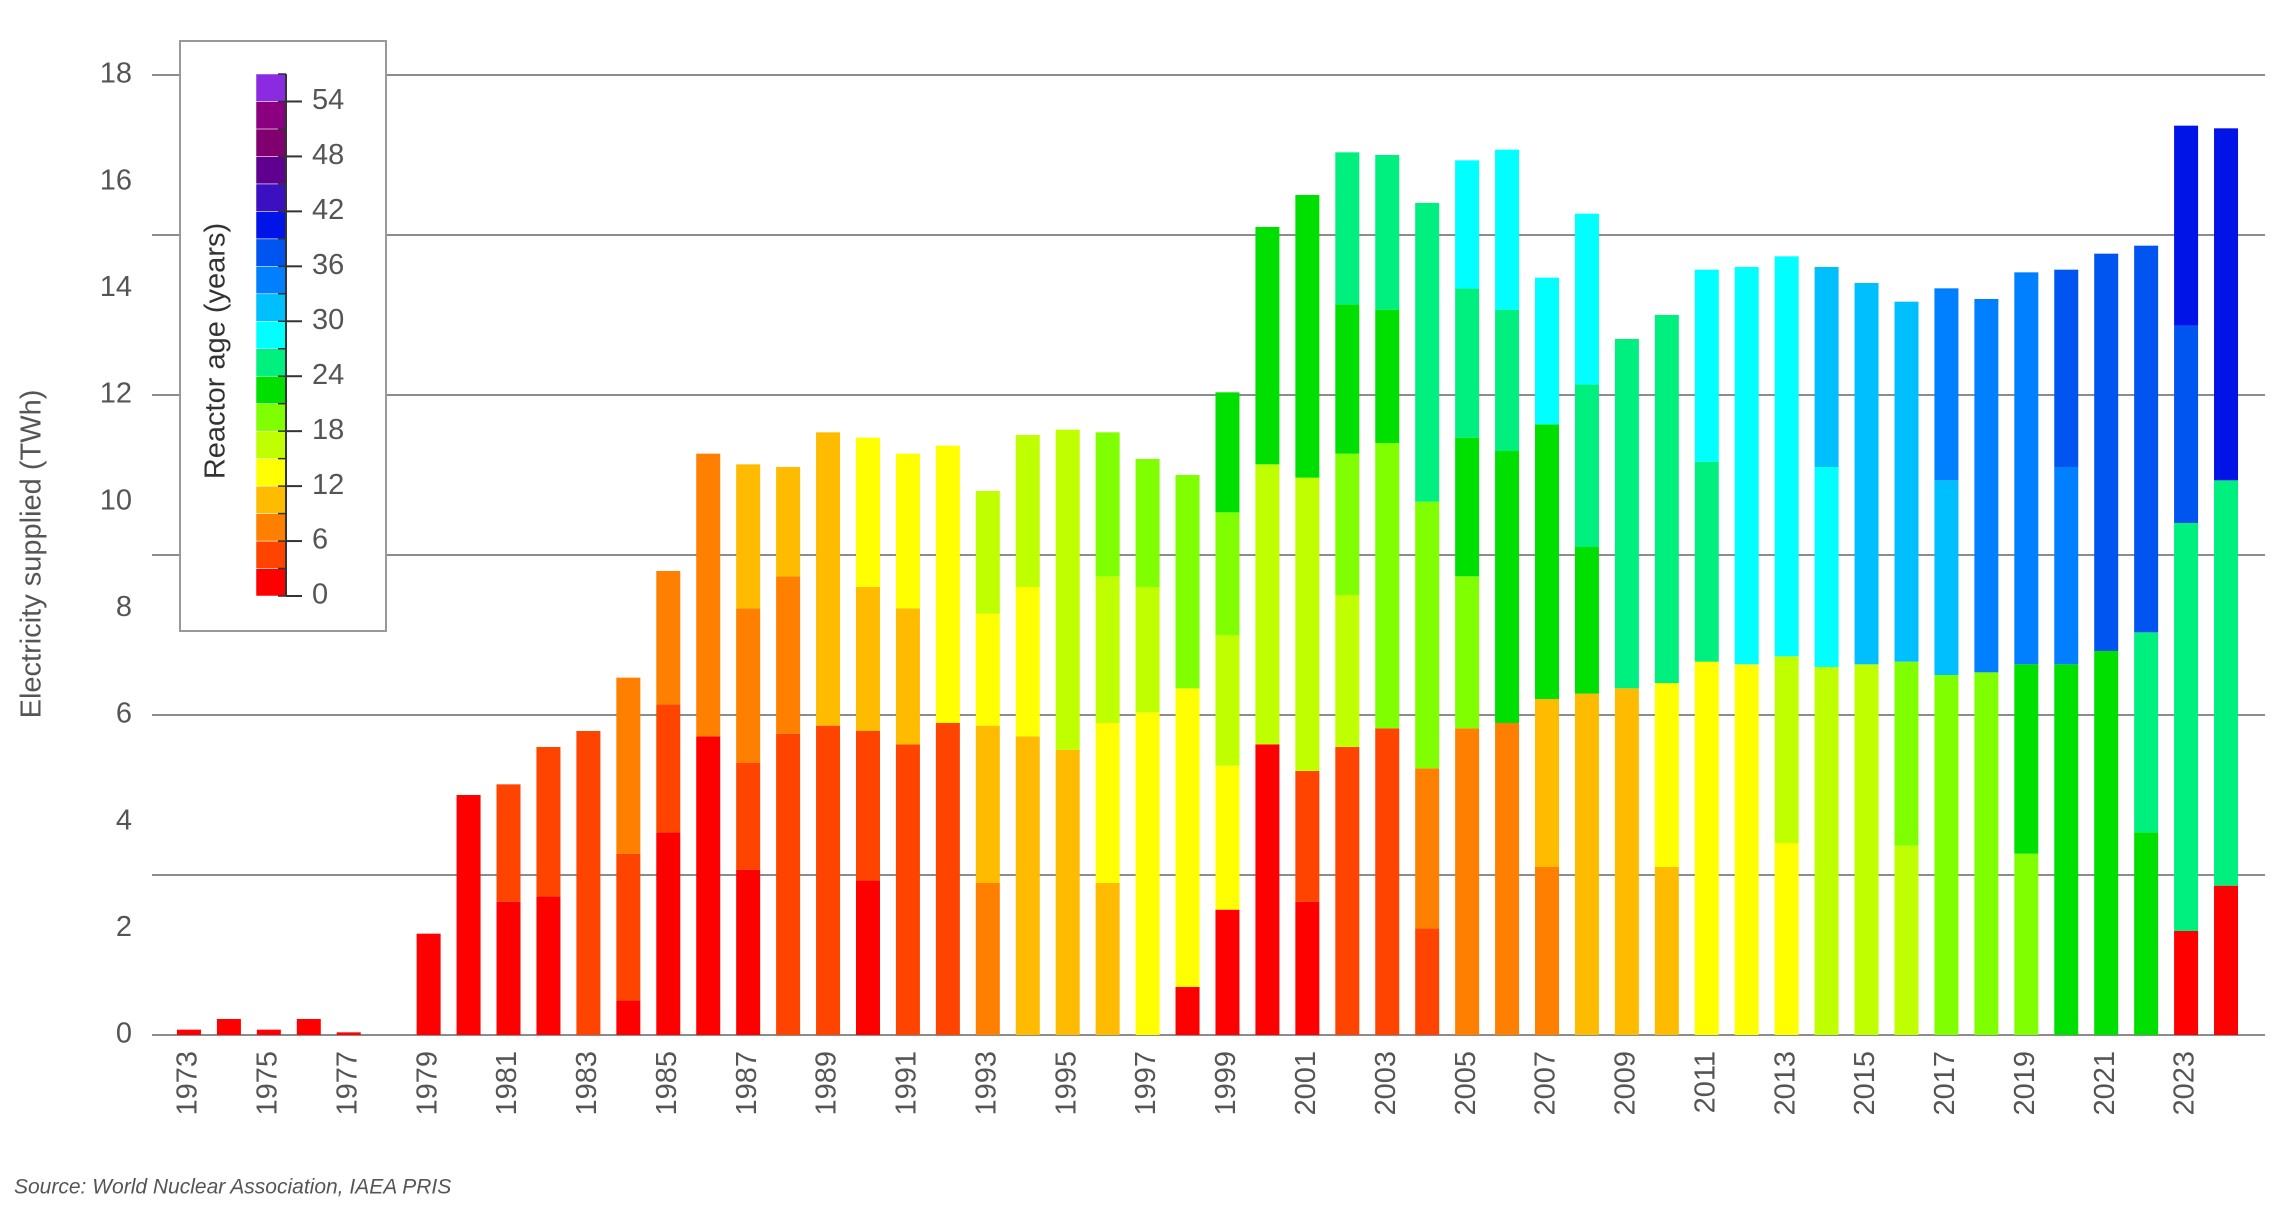 This screenshot has width=2278, height=1205. What do you see at coordinates (124, 927) in the screenshot?
I see `y-tick-label: 2` at bounding box center [124, 927].